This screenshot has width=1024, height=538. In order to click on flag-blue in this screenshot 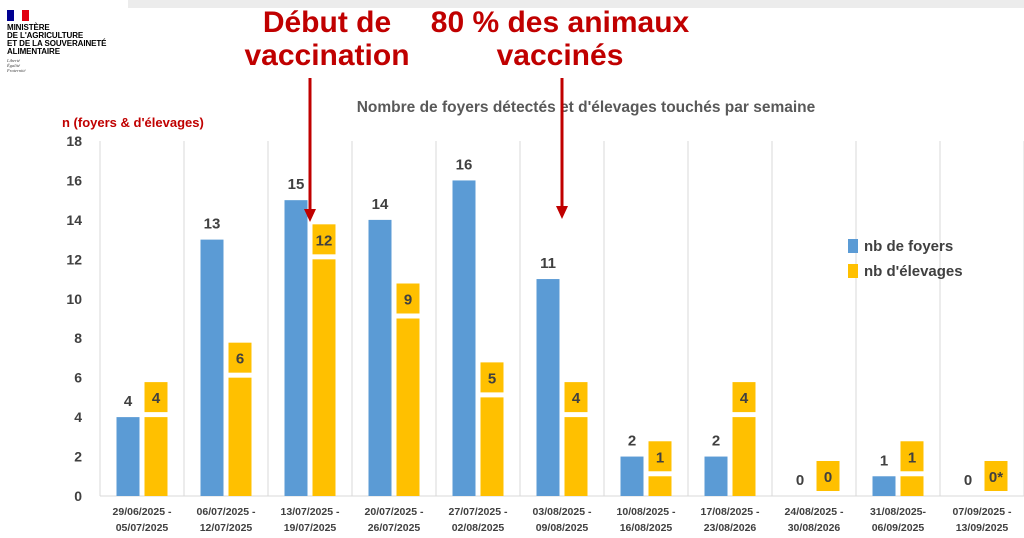, I will do `click(11, 15)`.